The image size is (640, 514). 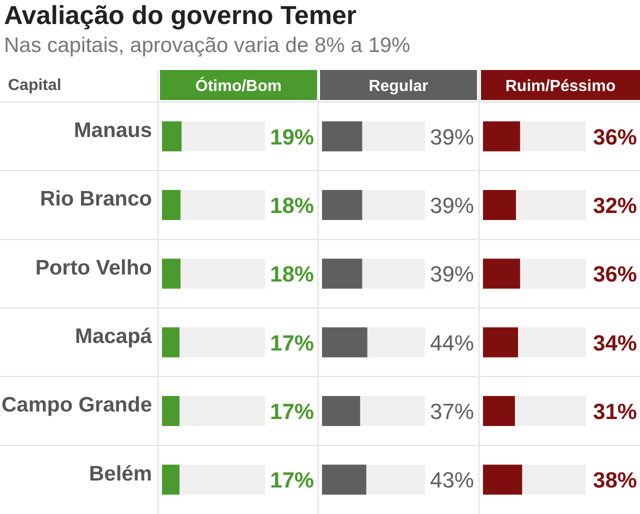 What do you see at coordinates (35, 85) in the screenshot?
I see `y-axis-title: Capital` at bounding box center [35, 85].